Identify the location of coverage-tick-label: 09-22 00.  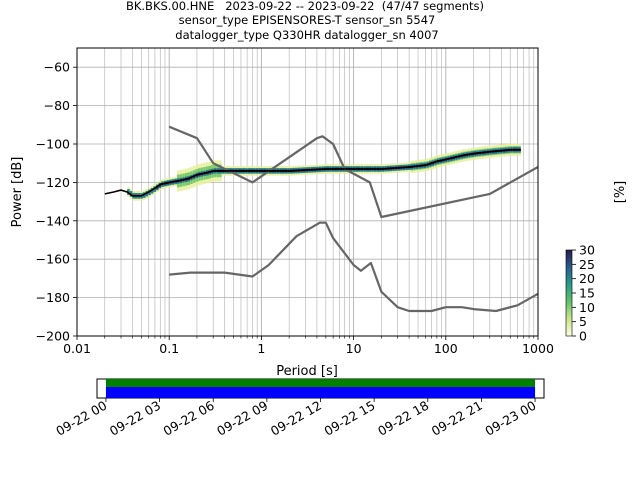
(81, 418).